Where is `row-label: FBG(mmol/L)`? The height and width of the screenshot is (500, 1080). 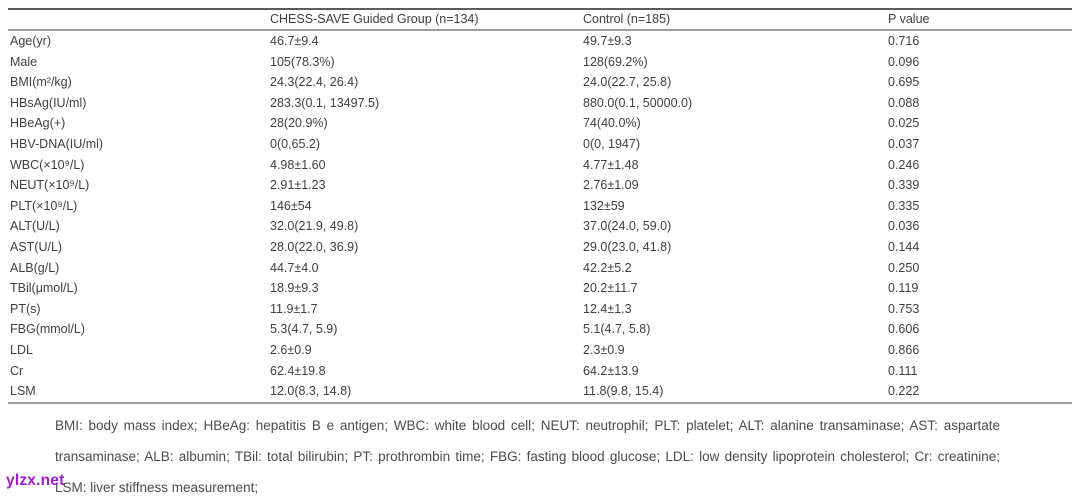 row-label: FBG(mmol/L) is located at coordinates (47, 329).